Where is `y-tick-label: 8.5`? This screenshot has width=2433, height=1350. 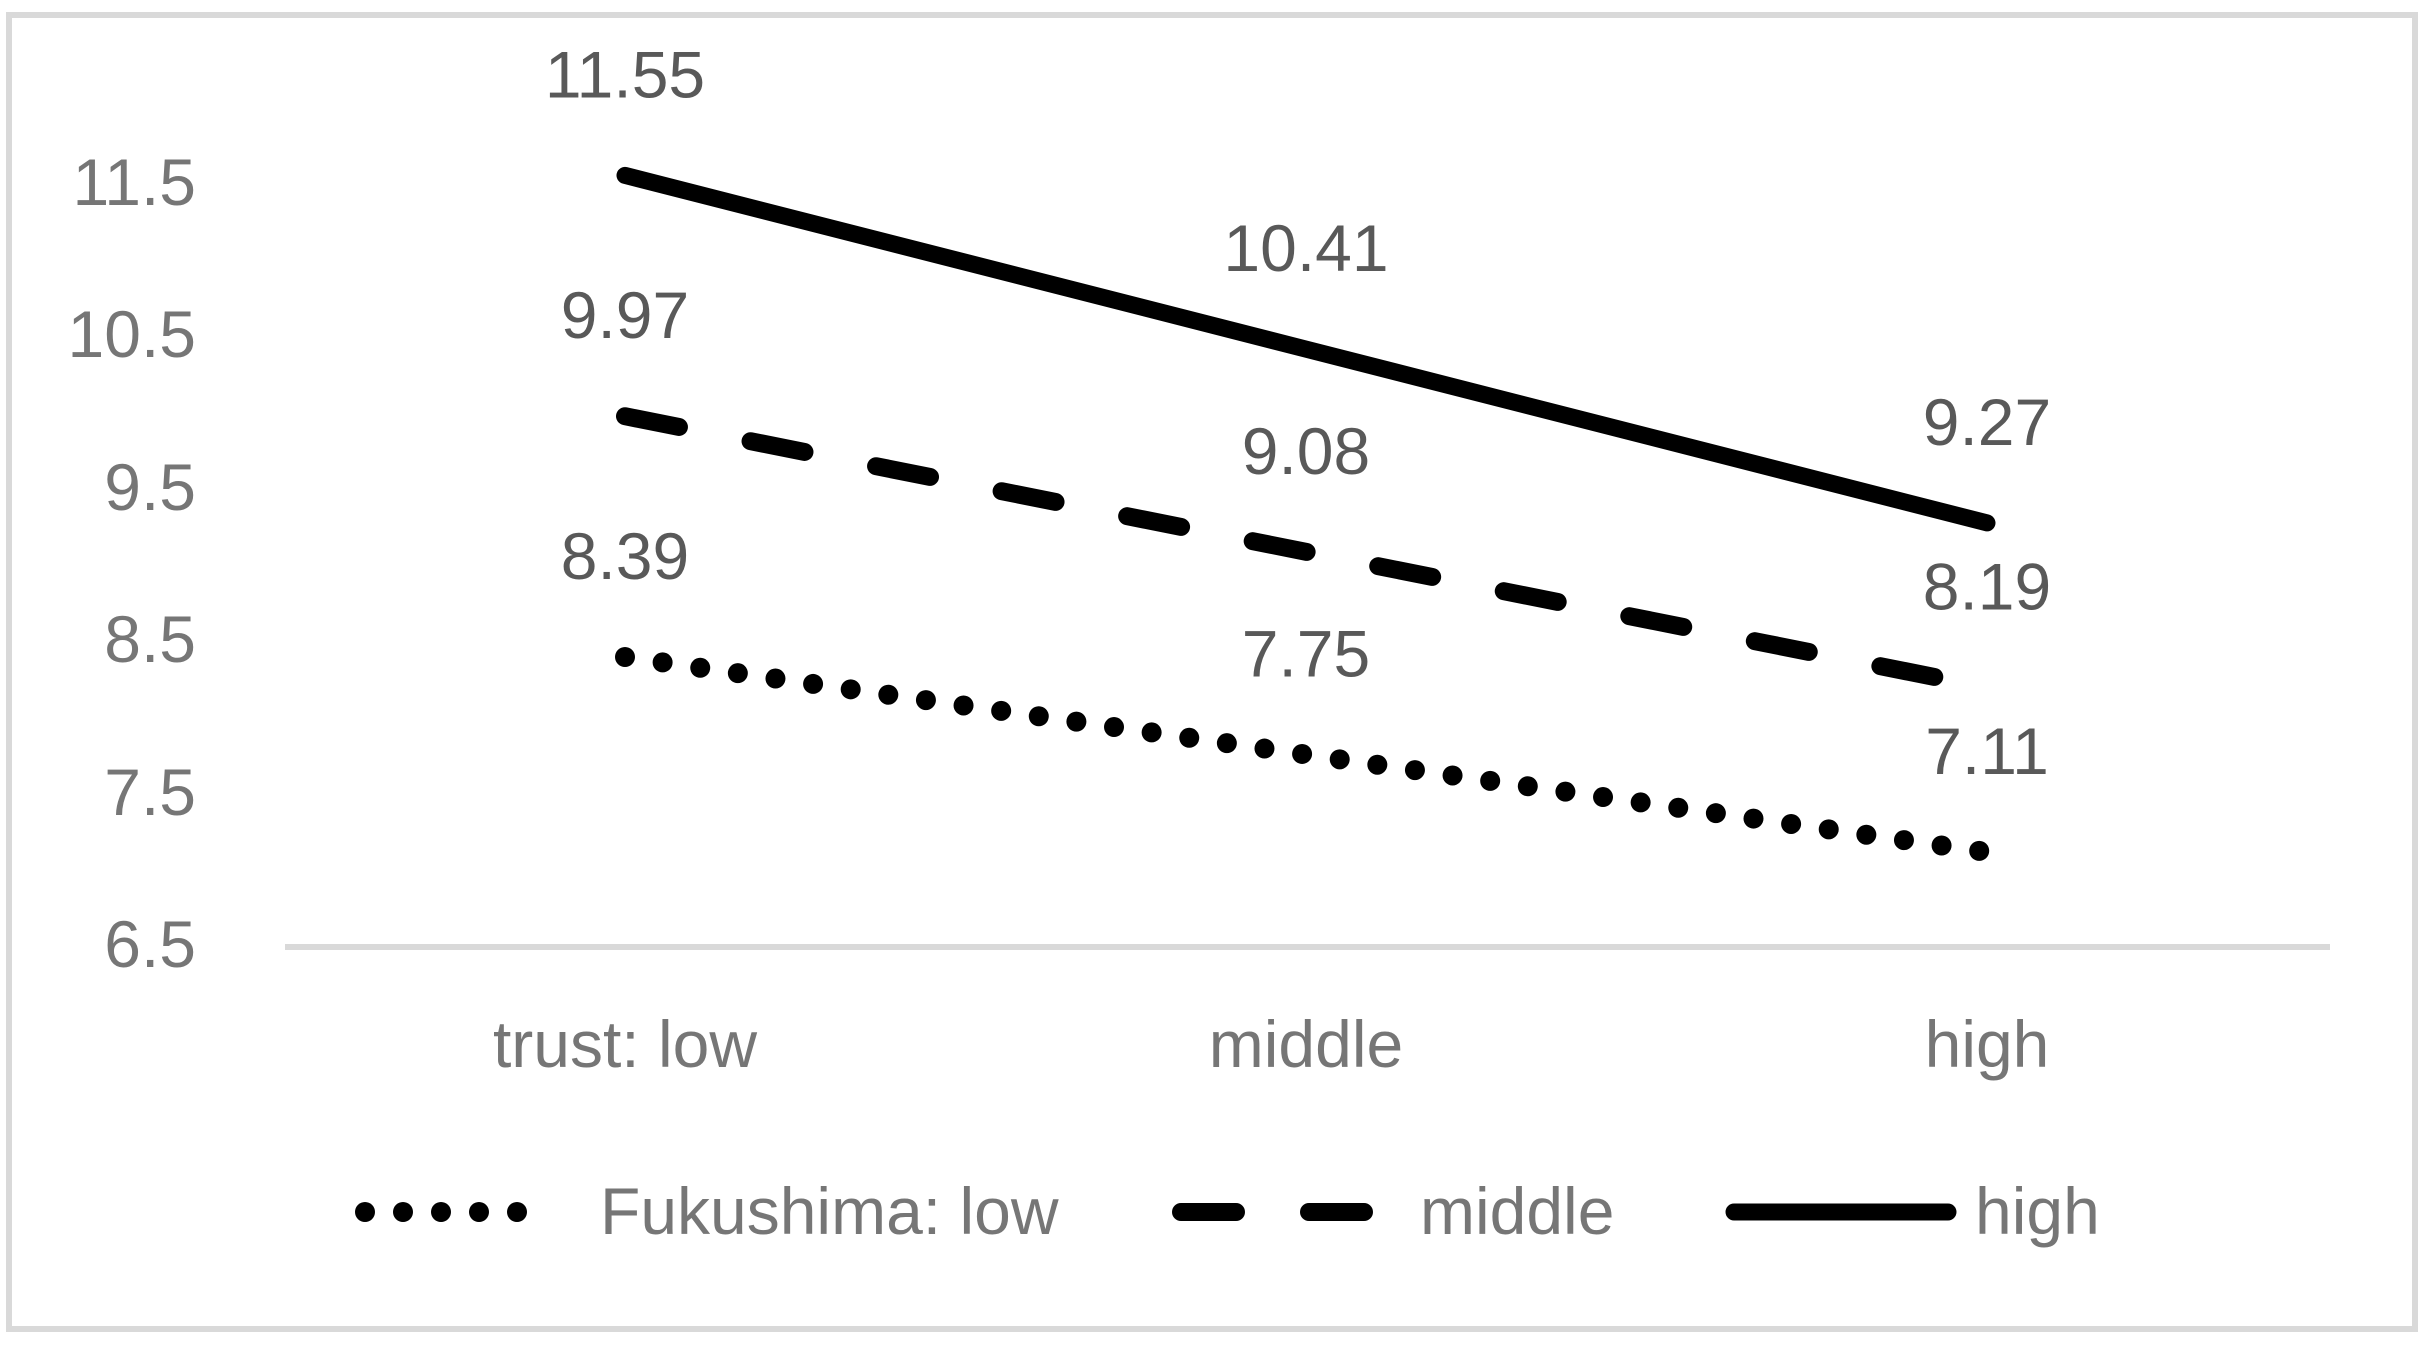
y-tick-label: 8.5 is located at coordinates (150, 639).